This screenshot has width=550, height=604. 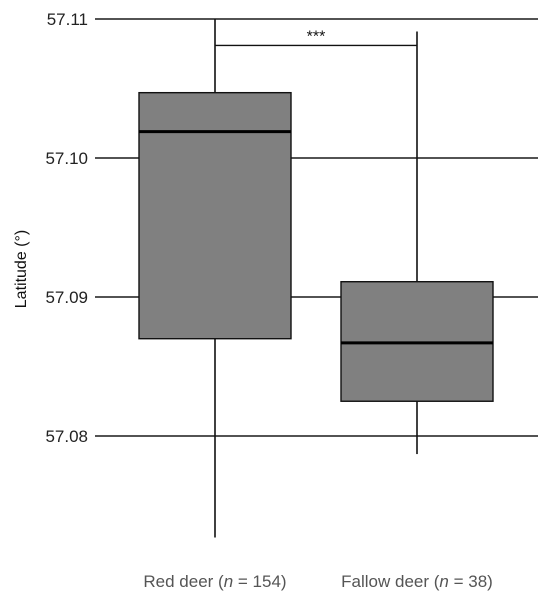 I want to click on category-label-red-deer: Red deer (n = 154), so click(x=214, y=581).